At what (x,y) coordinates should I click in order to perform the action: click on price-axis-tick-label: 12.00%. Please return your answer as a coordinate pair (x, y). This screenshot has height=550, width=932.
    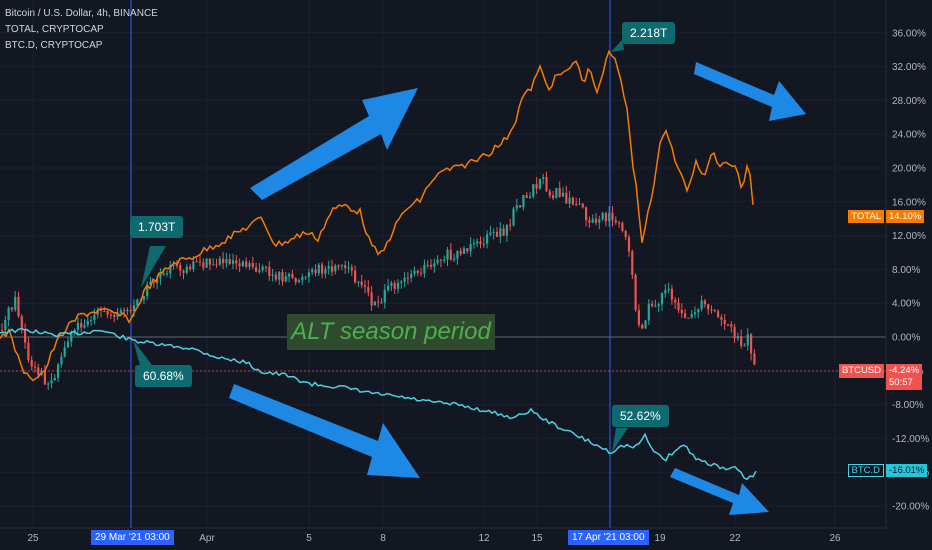
    Looking at the image, I should click on (909, 236).